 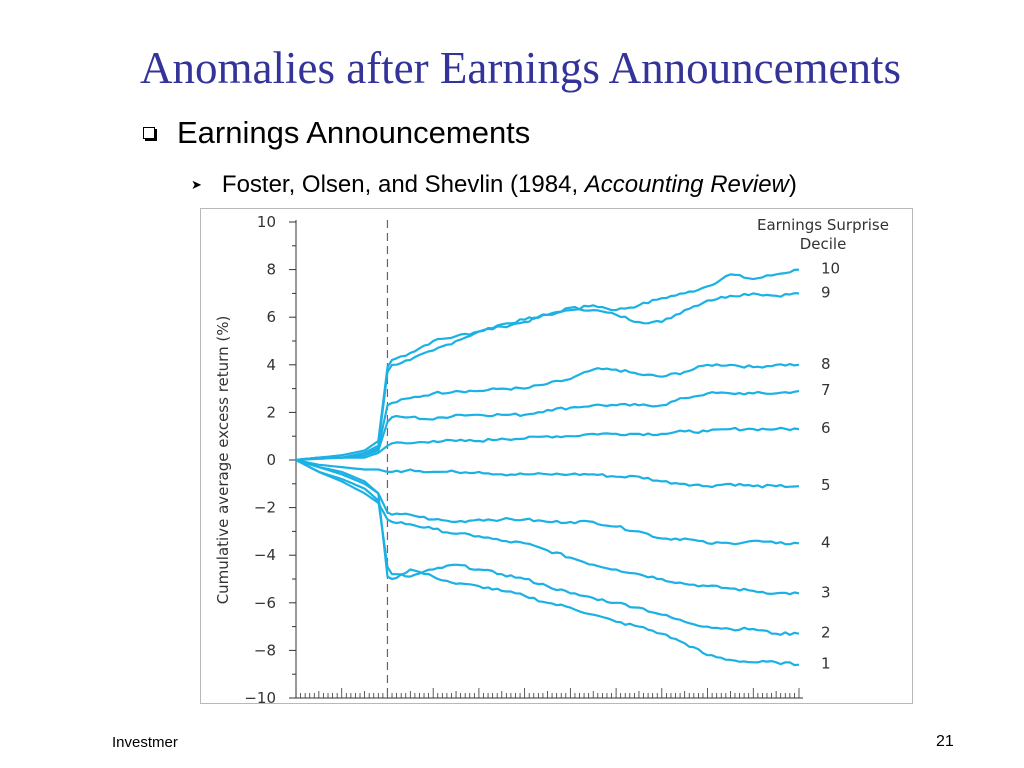 I want to click on y-tick-label: −2, so click(x=265, y=508).